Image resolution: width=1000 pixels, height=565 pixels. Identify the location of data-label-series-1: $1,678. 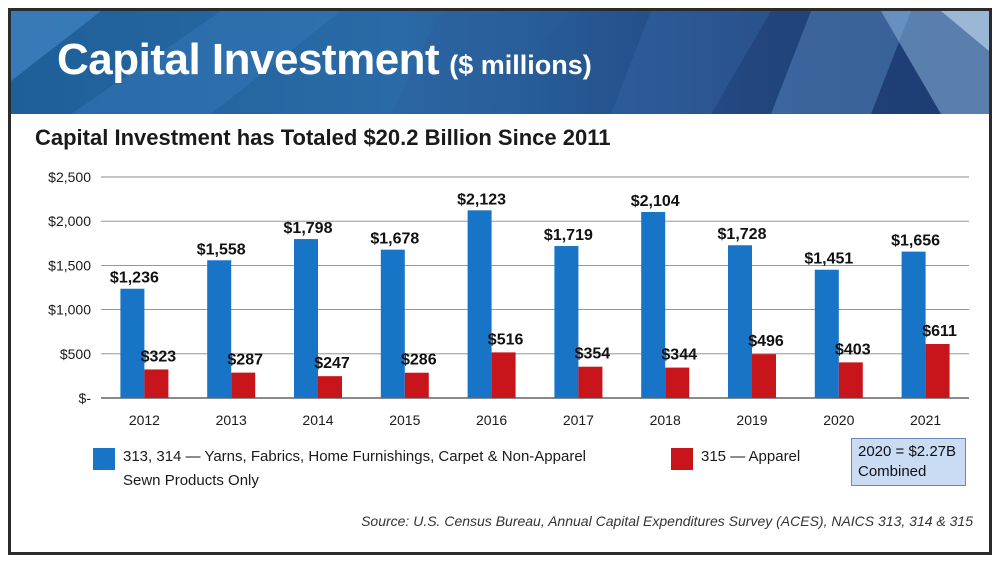
(394, 239).